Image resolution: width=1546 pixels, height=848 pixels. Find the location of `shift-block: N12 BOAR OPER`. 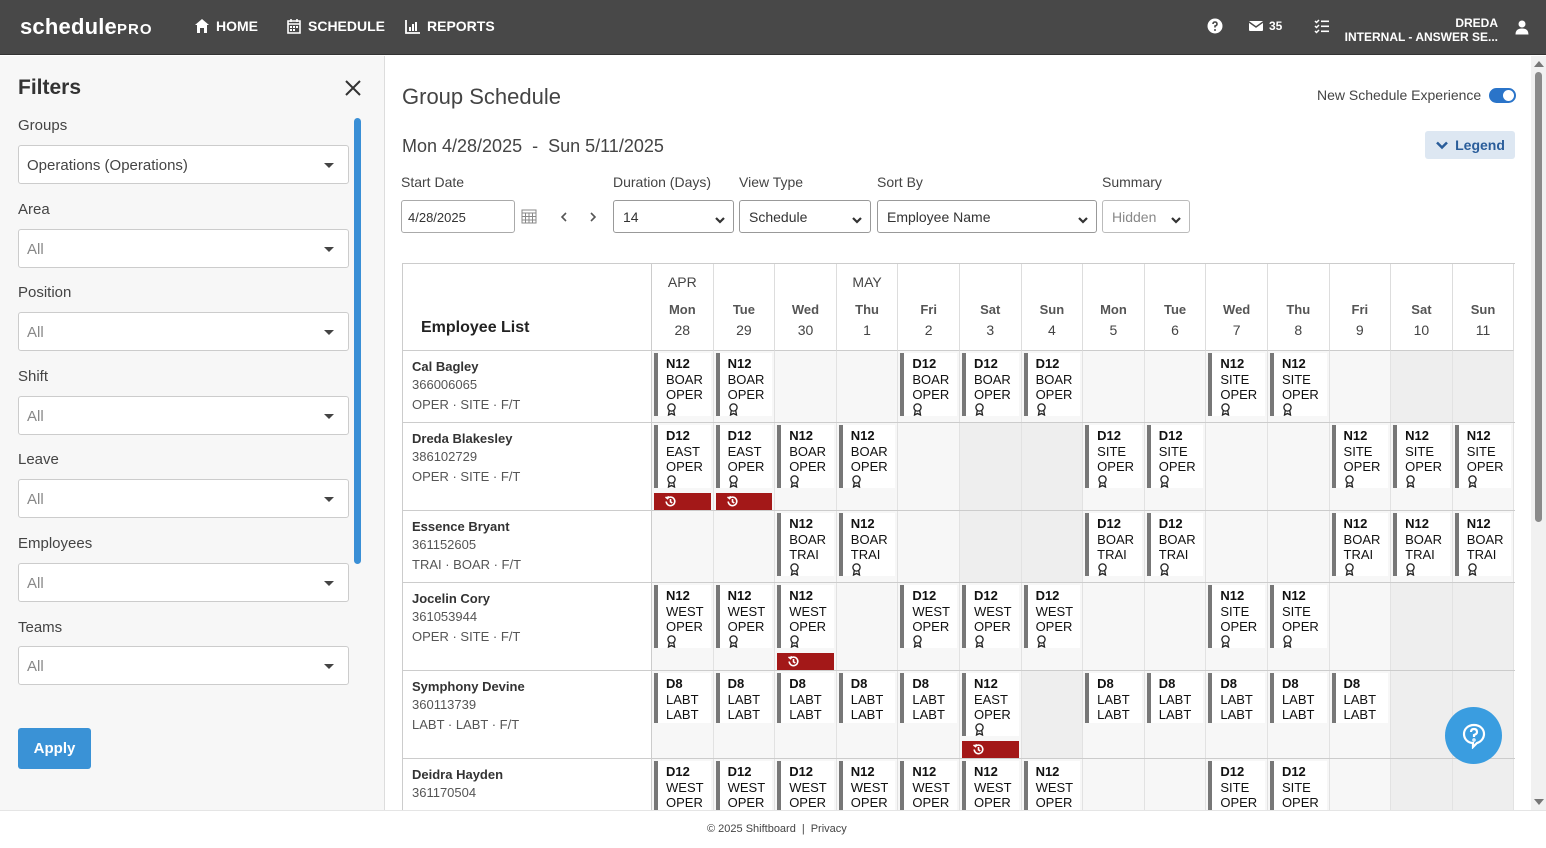

shift-block: N12 BOAR OPER is located at coordinates (744, 384).